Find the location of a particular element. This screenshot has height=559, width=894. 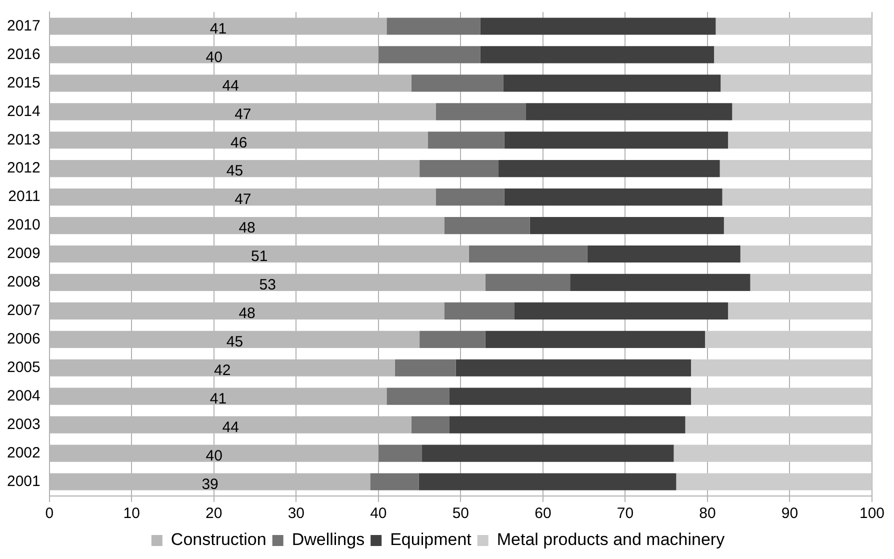

y-tick-label: 2015 is located at coordinates (23, 83).